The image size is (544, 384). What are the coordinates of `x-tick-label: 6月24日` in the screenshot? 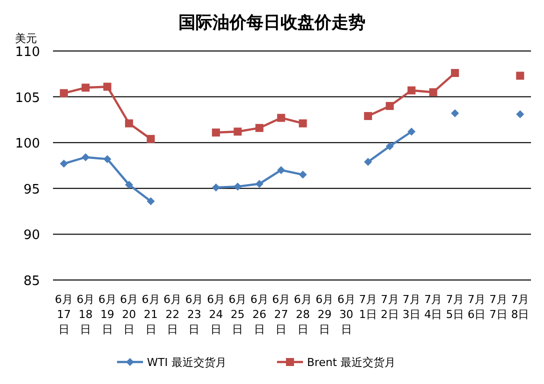 It's located at (215, 314).